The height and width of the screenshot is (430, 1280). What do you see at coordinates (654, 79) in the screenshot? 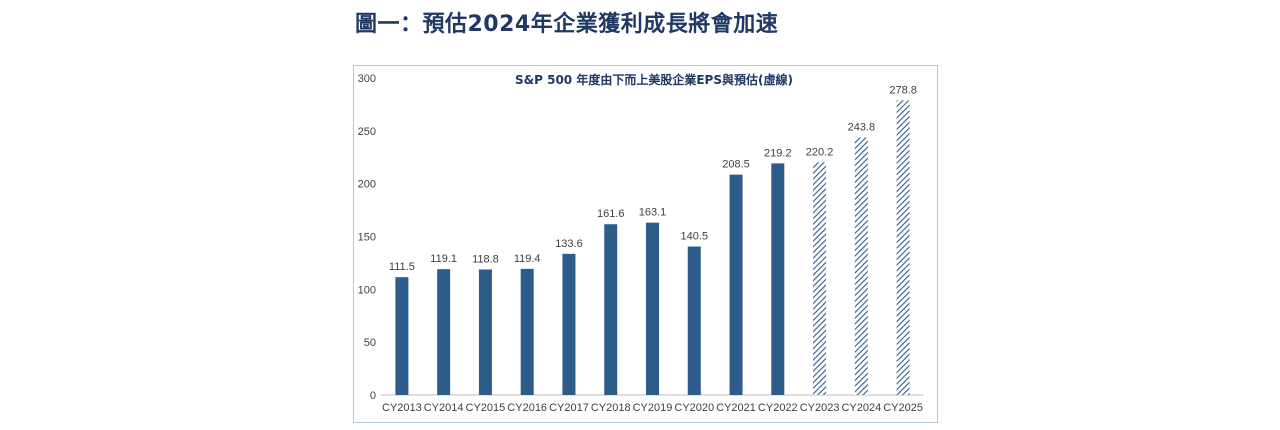
I see `chart-title: S&P 500 年度由下而上美股企業EPS與預估(虛線)` at bounding box center [654, 79].